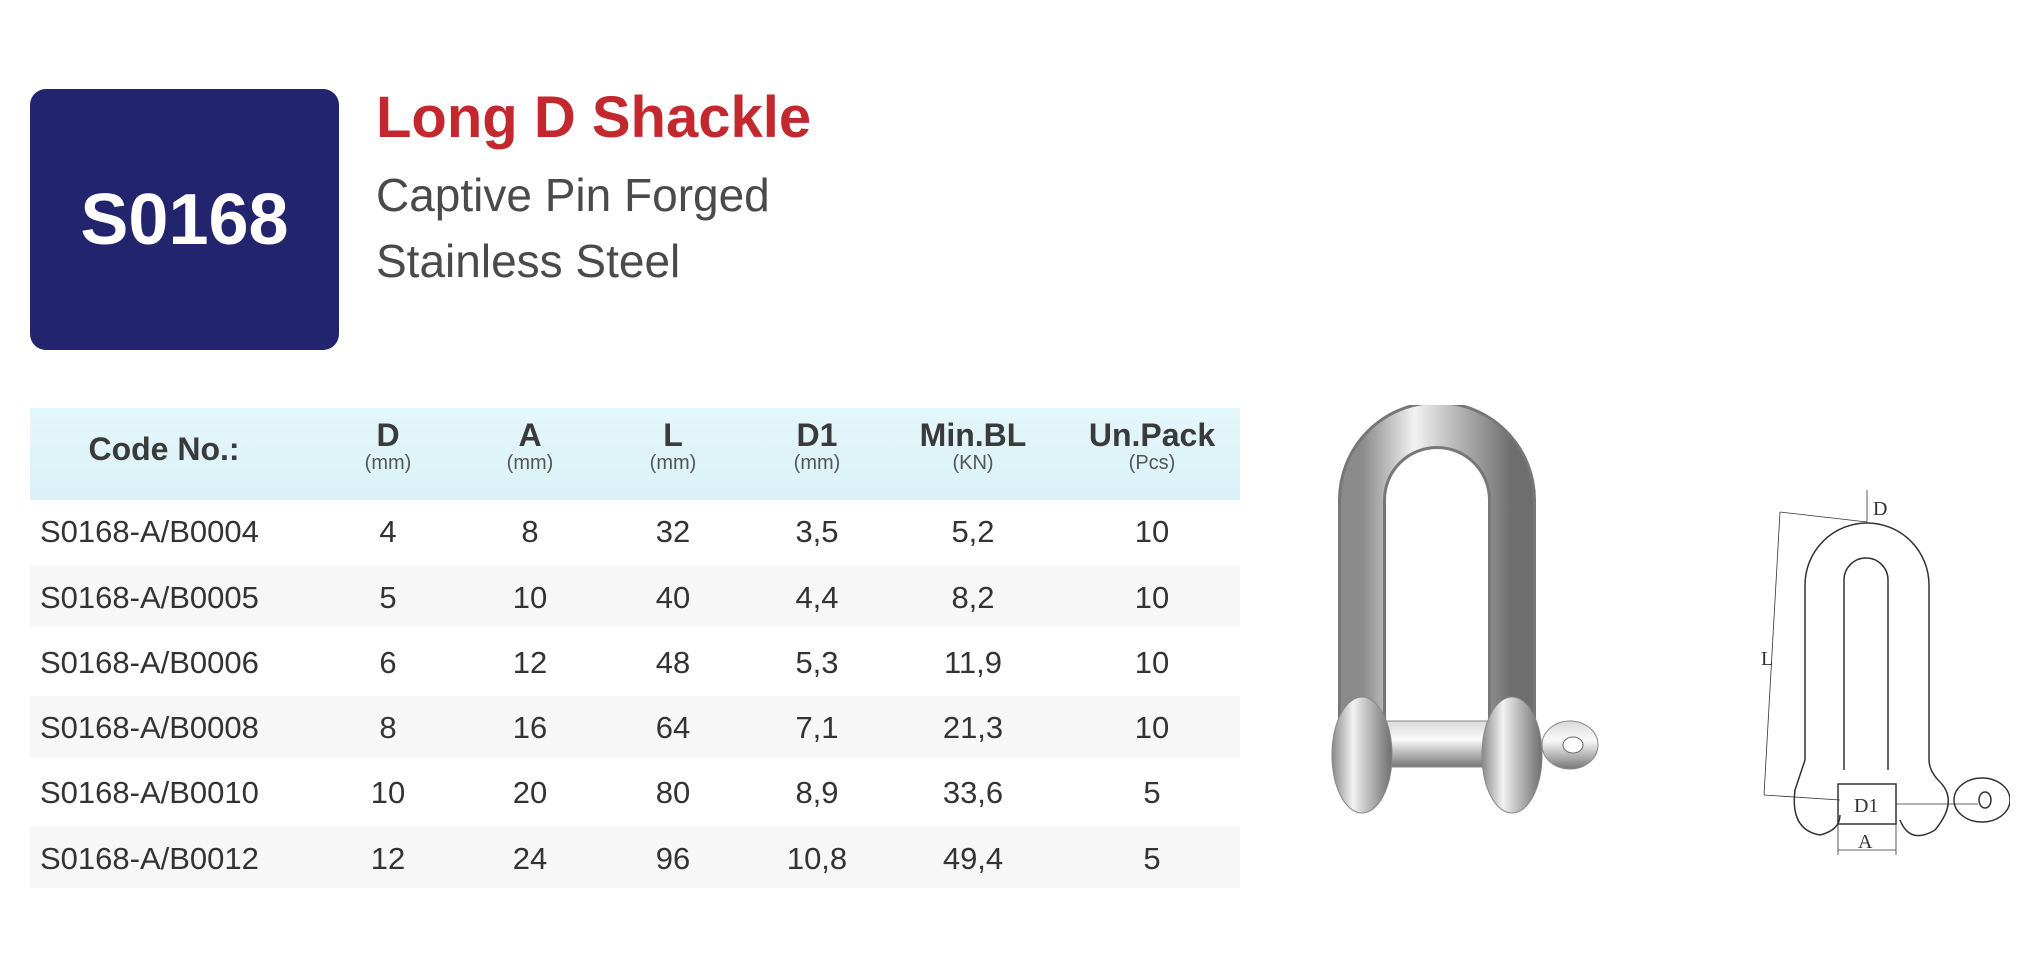 This screenshot has width=2036, height=961. I want to click on column-header: A (mm), so click(530, 446).